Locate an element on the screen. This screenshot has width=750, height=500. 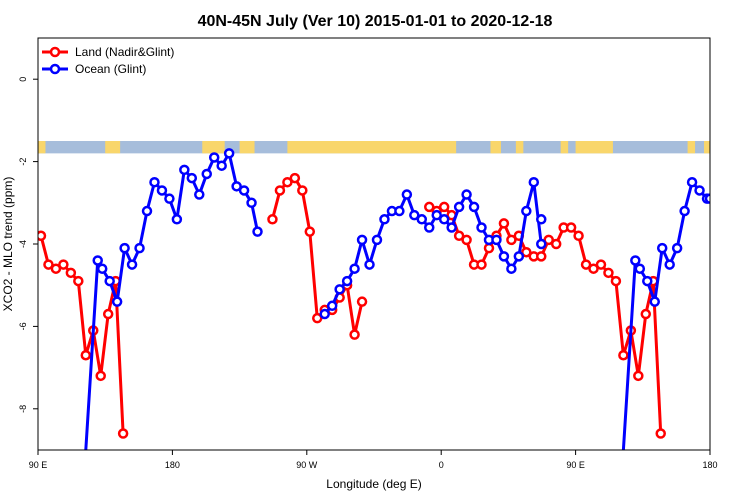
legend-entry-land: Land (Nadir&Glint) is located at coordinates (108, 52).